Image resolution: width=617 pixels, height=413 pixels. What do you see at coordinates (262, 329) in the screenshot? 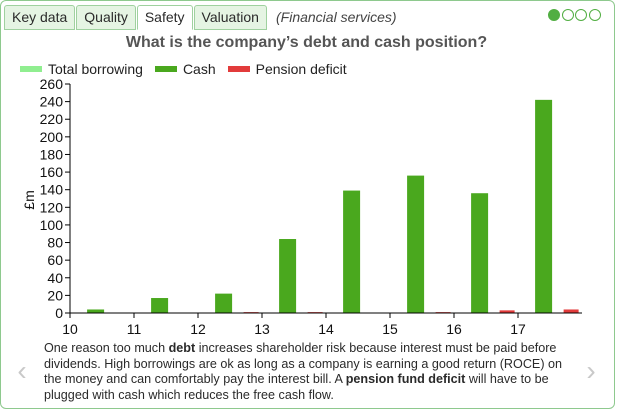
I see `x-tick-label: 13` at bounding box center [262, 329].